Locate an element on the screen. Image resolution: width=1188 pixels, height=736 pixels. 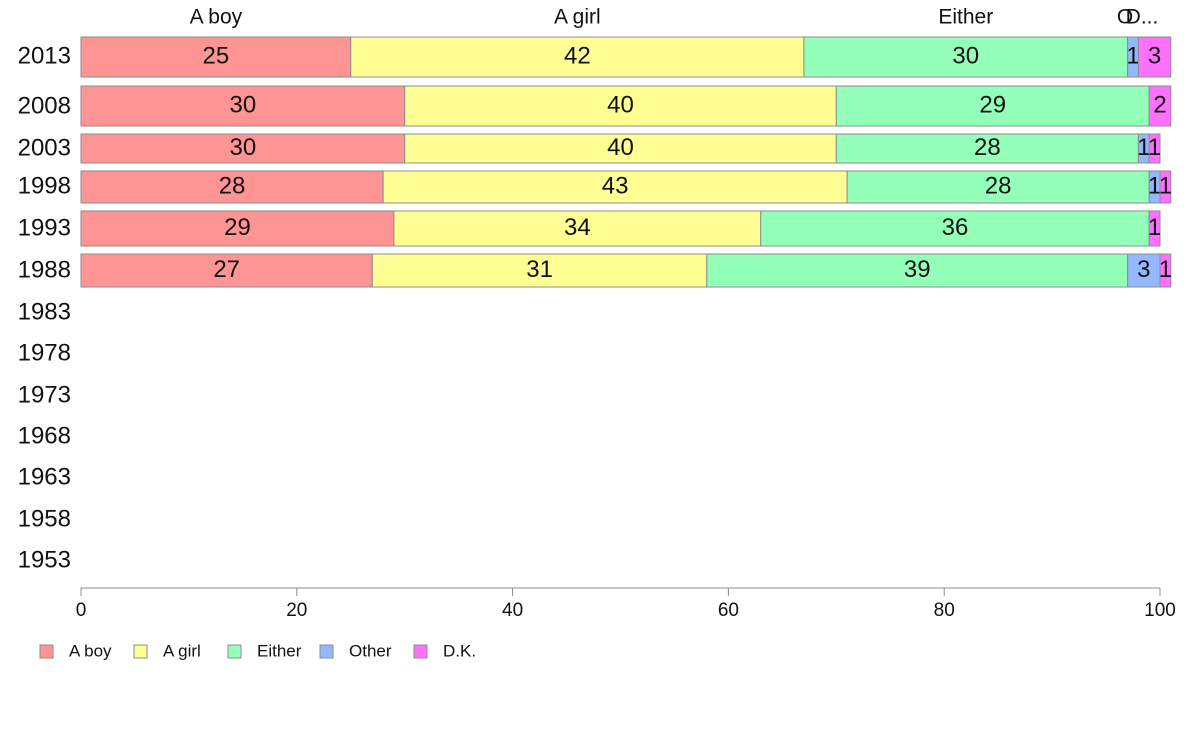
year-label-1963: 1963 is located at coordinates (44, 476).